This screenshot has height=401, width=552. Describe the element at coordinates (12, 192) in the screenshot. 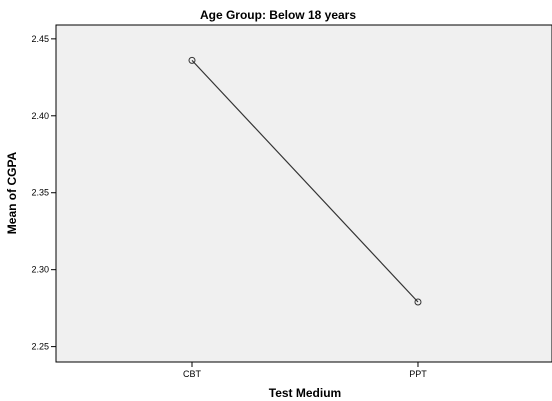

I see `y-axis-title: Mean of CGPA` at that location.